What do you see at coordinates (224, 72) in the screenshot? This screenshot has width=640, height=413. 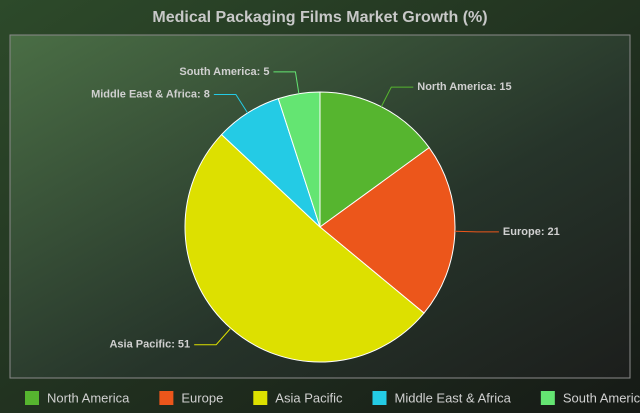 I see `data-label: South America: 5` at bounding box center [224, 72].